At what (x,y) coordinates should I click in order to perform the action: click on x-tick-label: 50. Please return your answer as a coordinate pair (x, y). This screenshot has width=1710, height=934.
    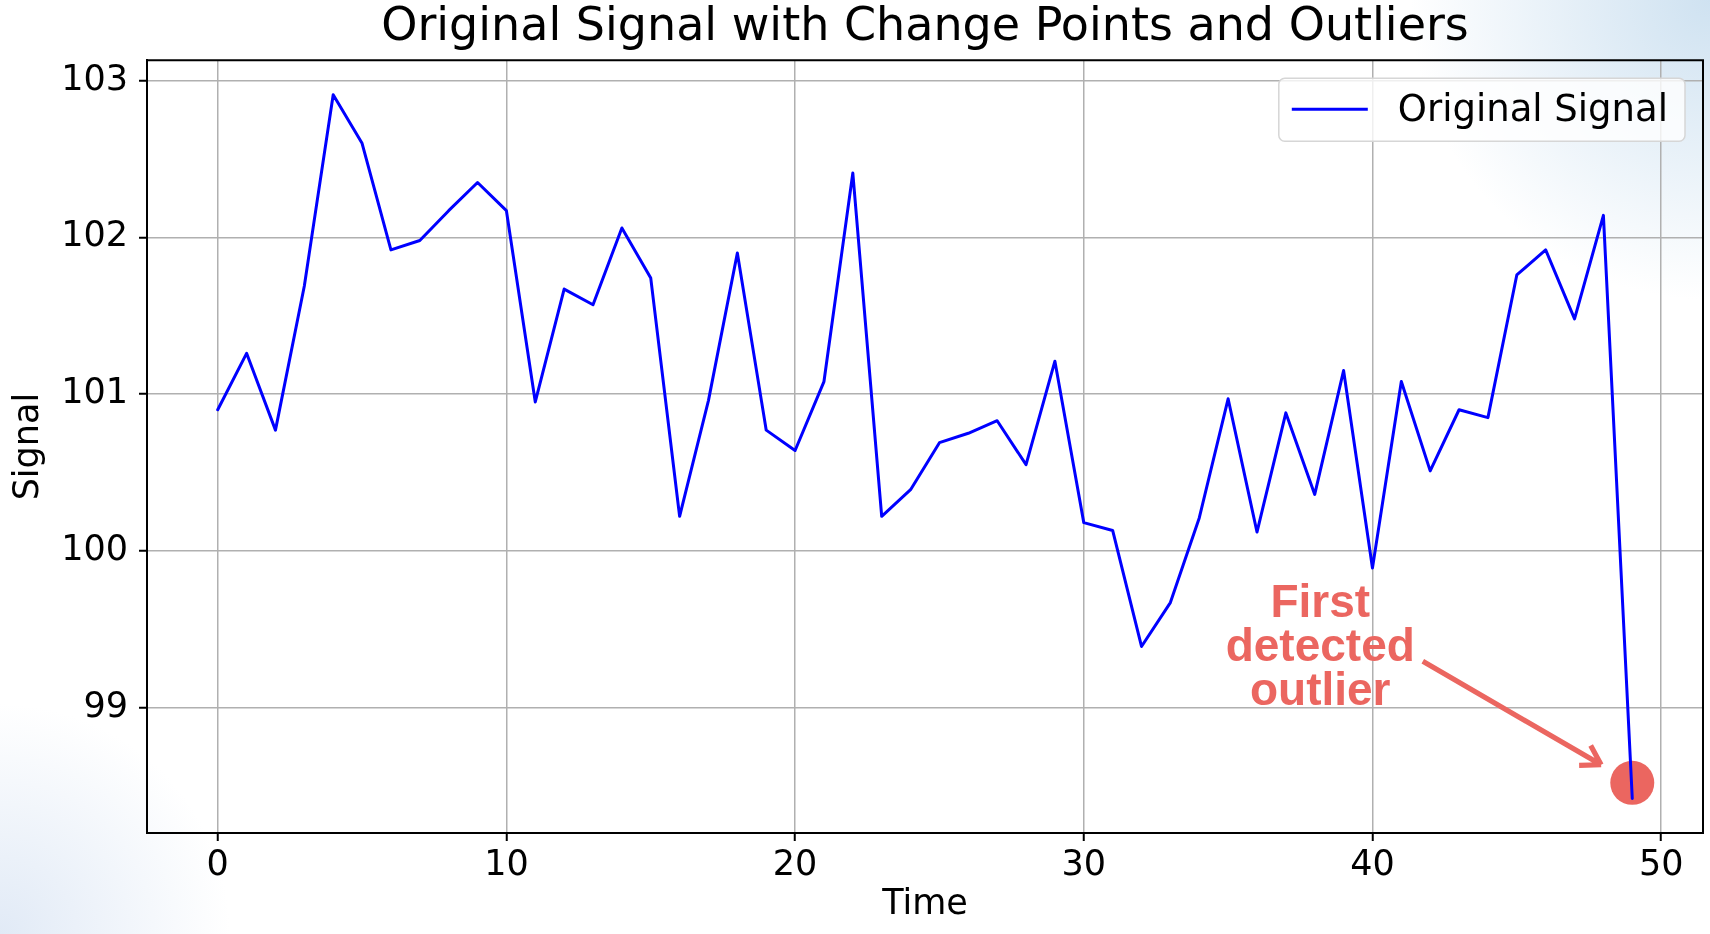
    Looking at the image, I should click on (1661, 863).